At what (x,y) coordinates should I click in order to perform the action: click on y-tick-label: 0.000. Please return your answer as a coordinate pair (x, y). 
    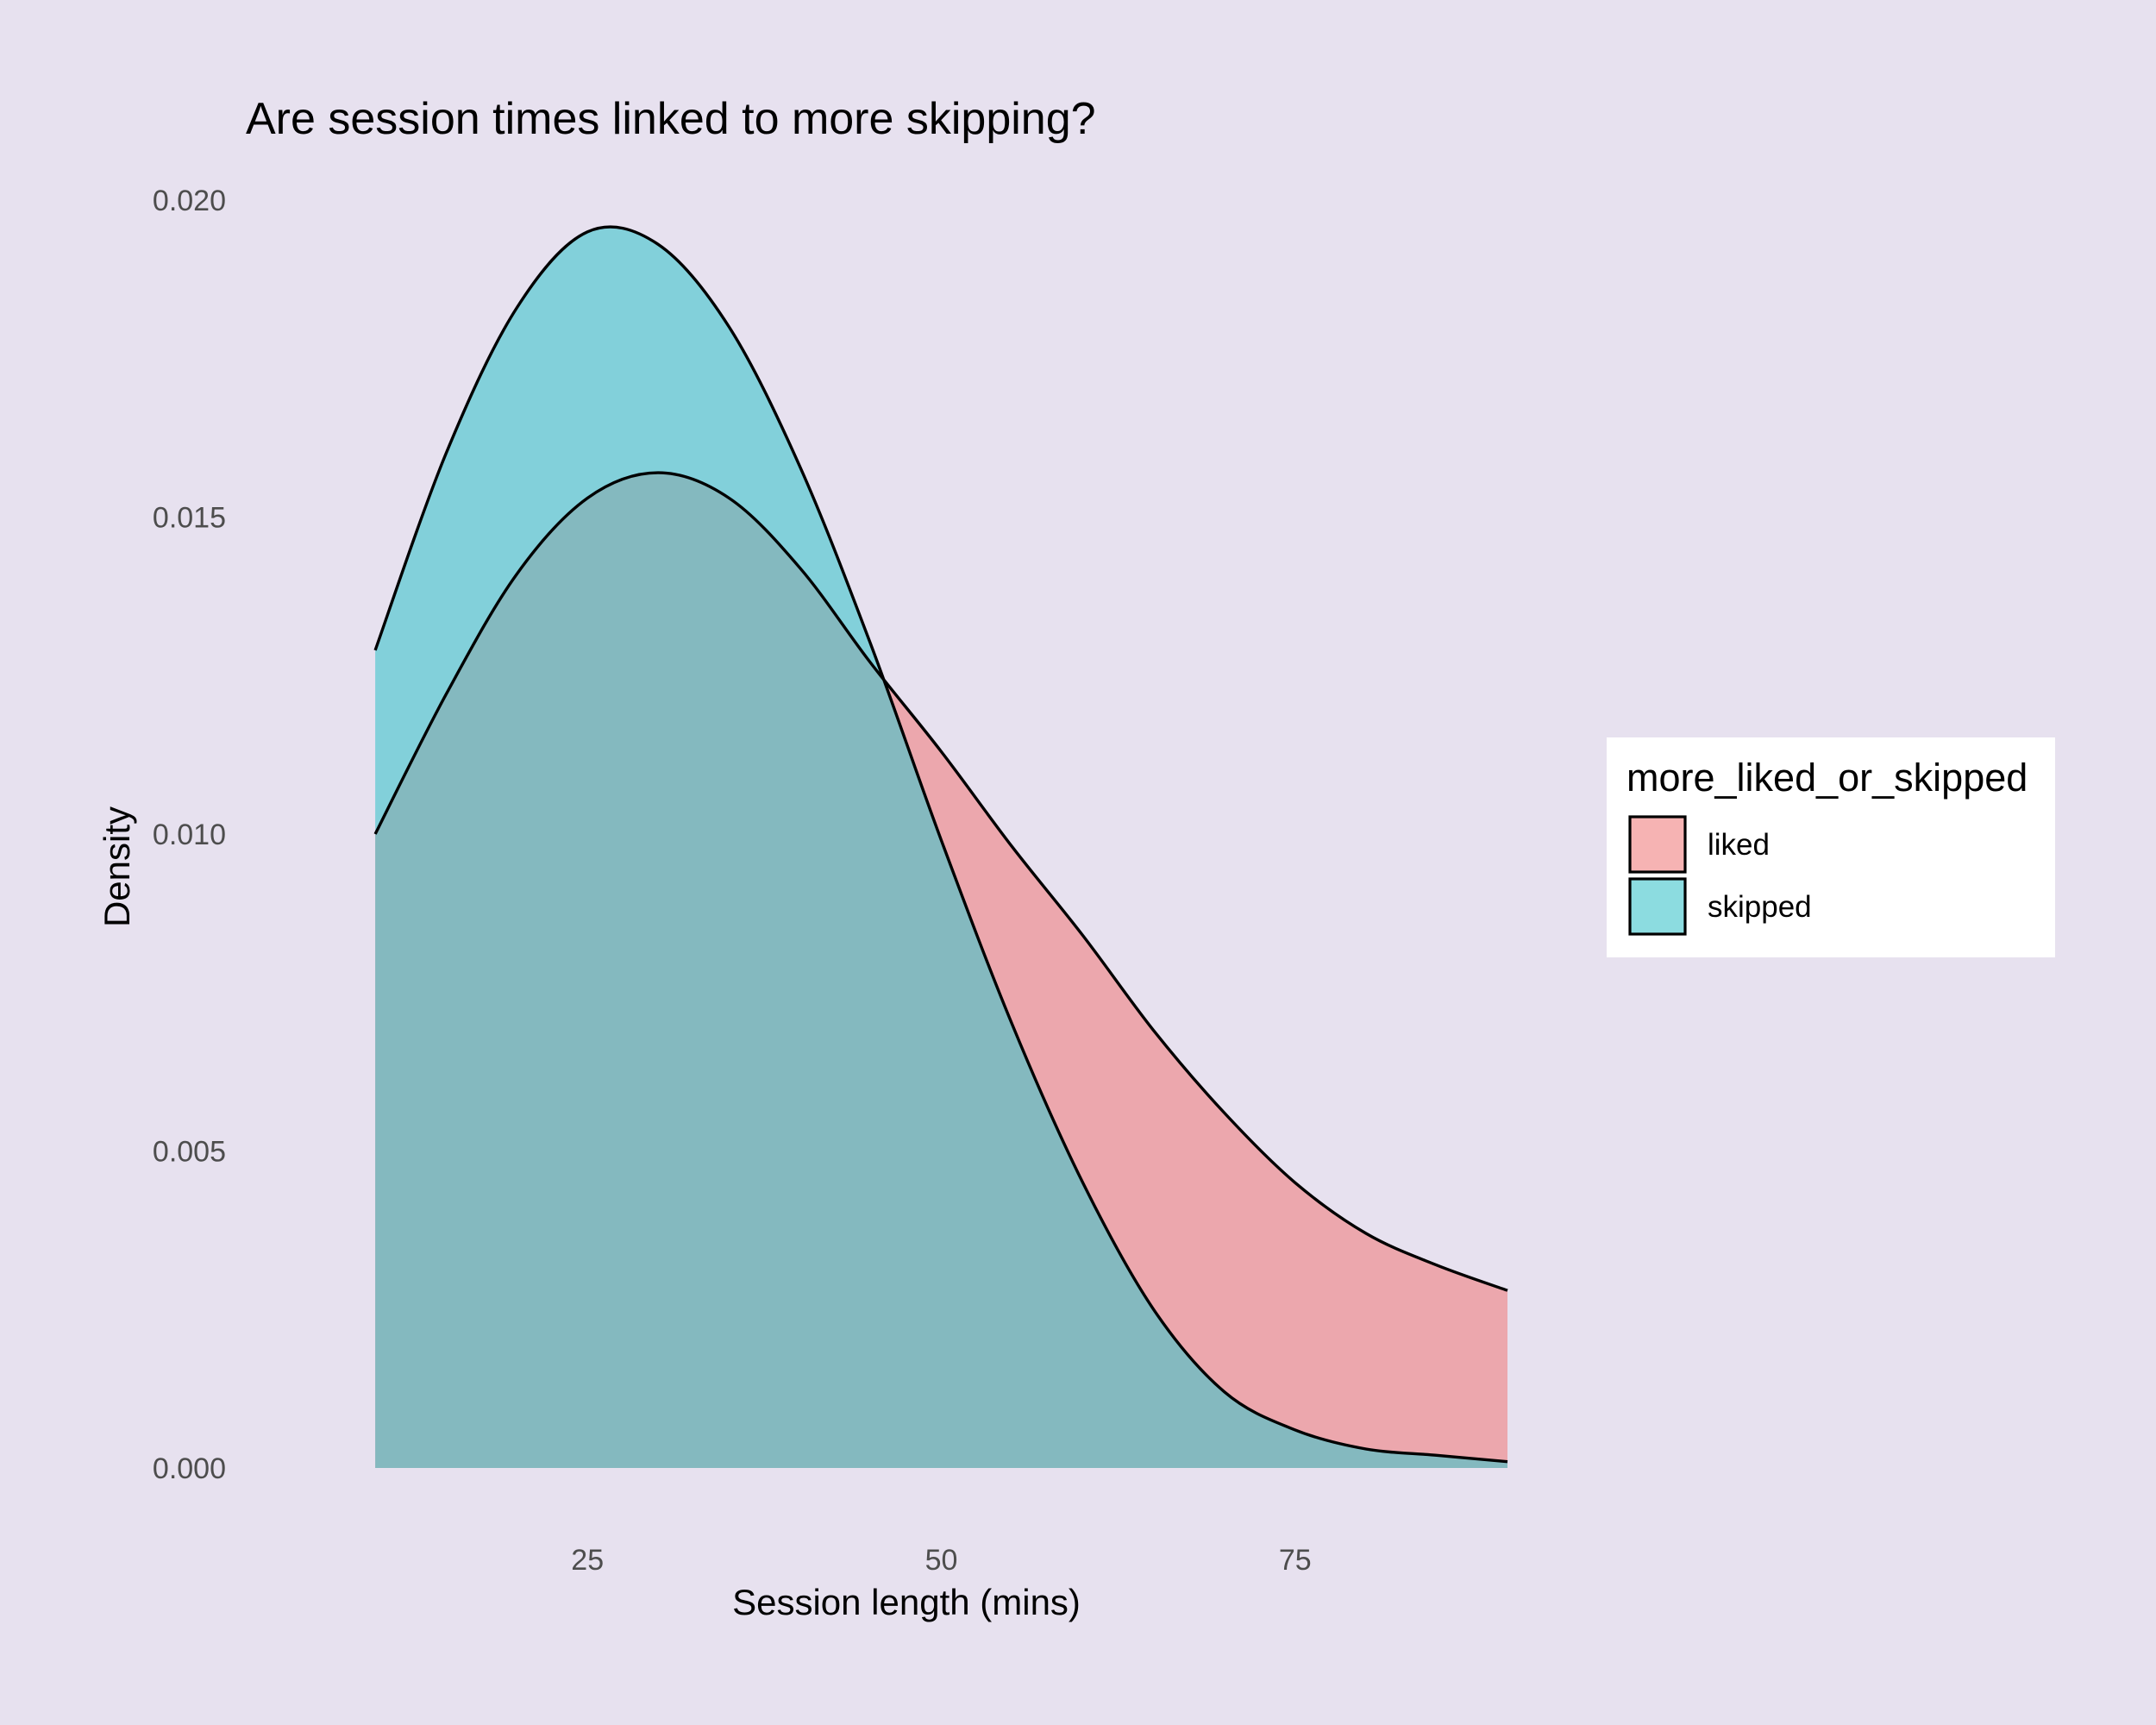
    Looking at the image, I should click on (189, 1469).